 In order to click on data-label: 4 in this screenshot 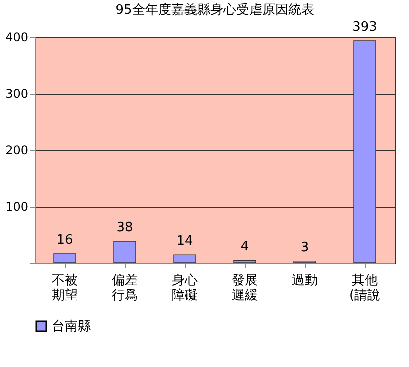, I will do `click(245, 247)`.